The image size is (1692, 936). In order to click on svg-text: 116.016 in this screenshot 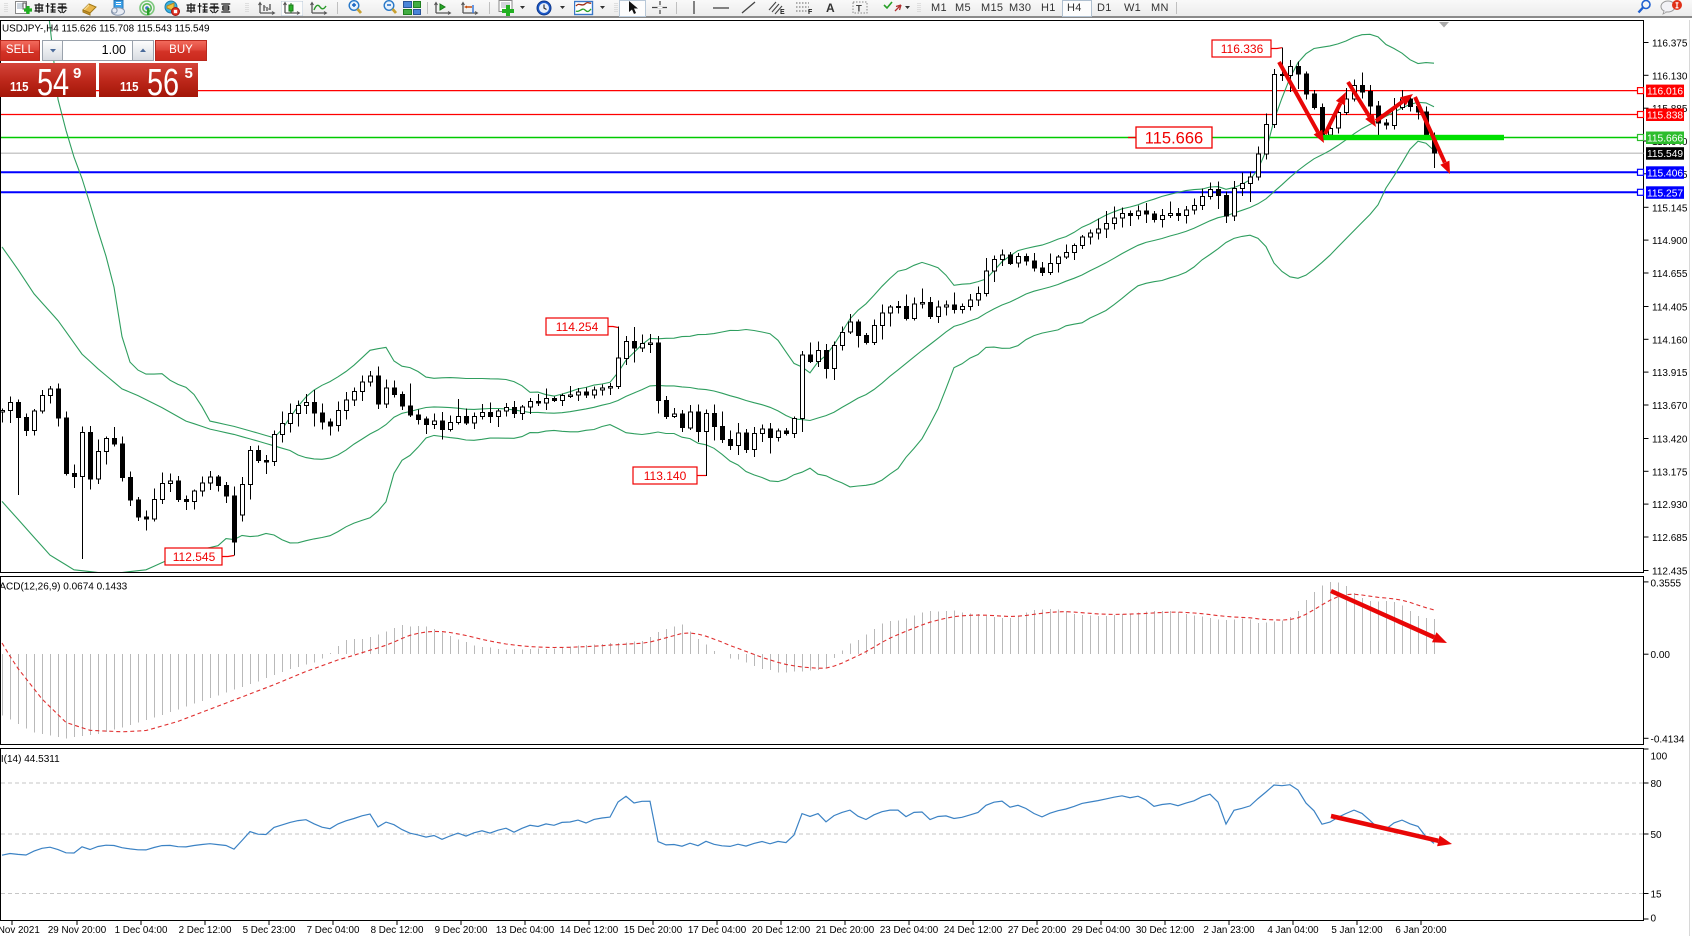, I will do `click(1665, 92)`.